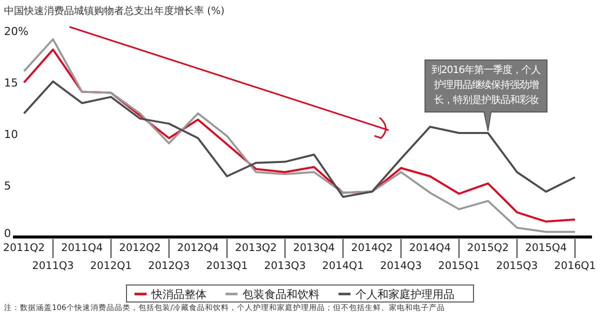  I want to click on y-tick-label: 15, so click(11, 83).